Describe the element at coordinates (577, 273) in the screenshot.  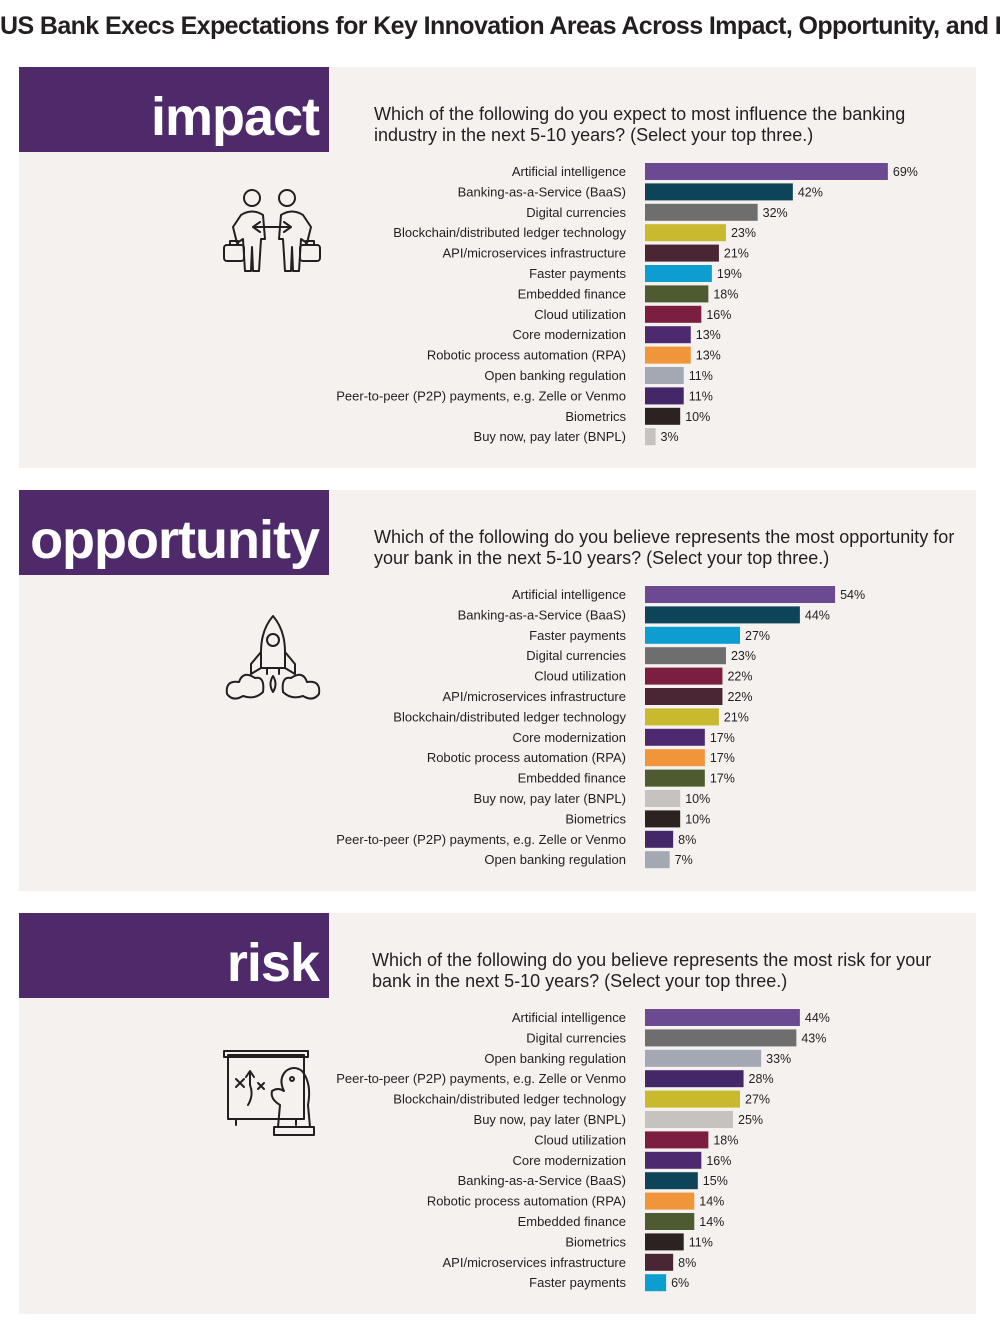
I see `impact-category-label-faster-payments: Faster payments` at that location.